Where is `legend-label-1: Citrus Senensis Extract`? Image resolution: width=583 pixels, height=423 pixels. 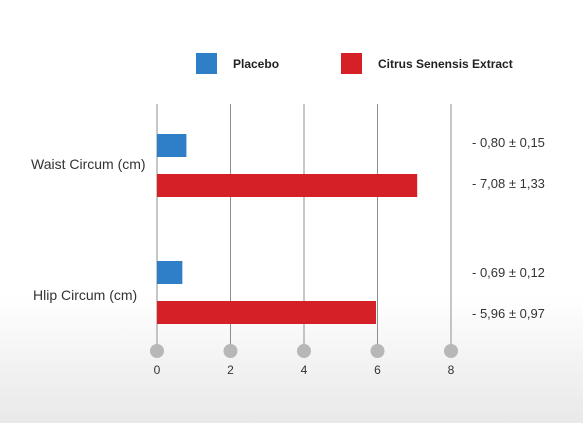 legend-label-1: Citrus Senensis Extract is located at coordinates (445, 64).